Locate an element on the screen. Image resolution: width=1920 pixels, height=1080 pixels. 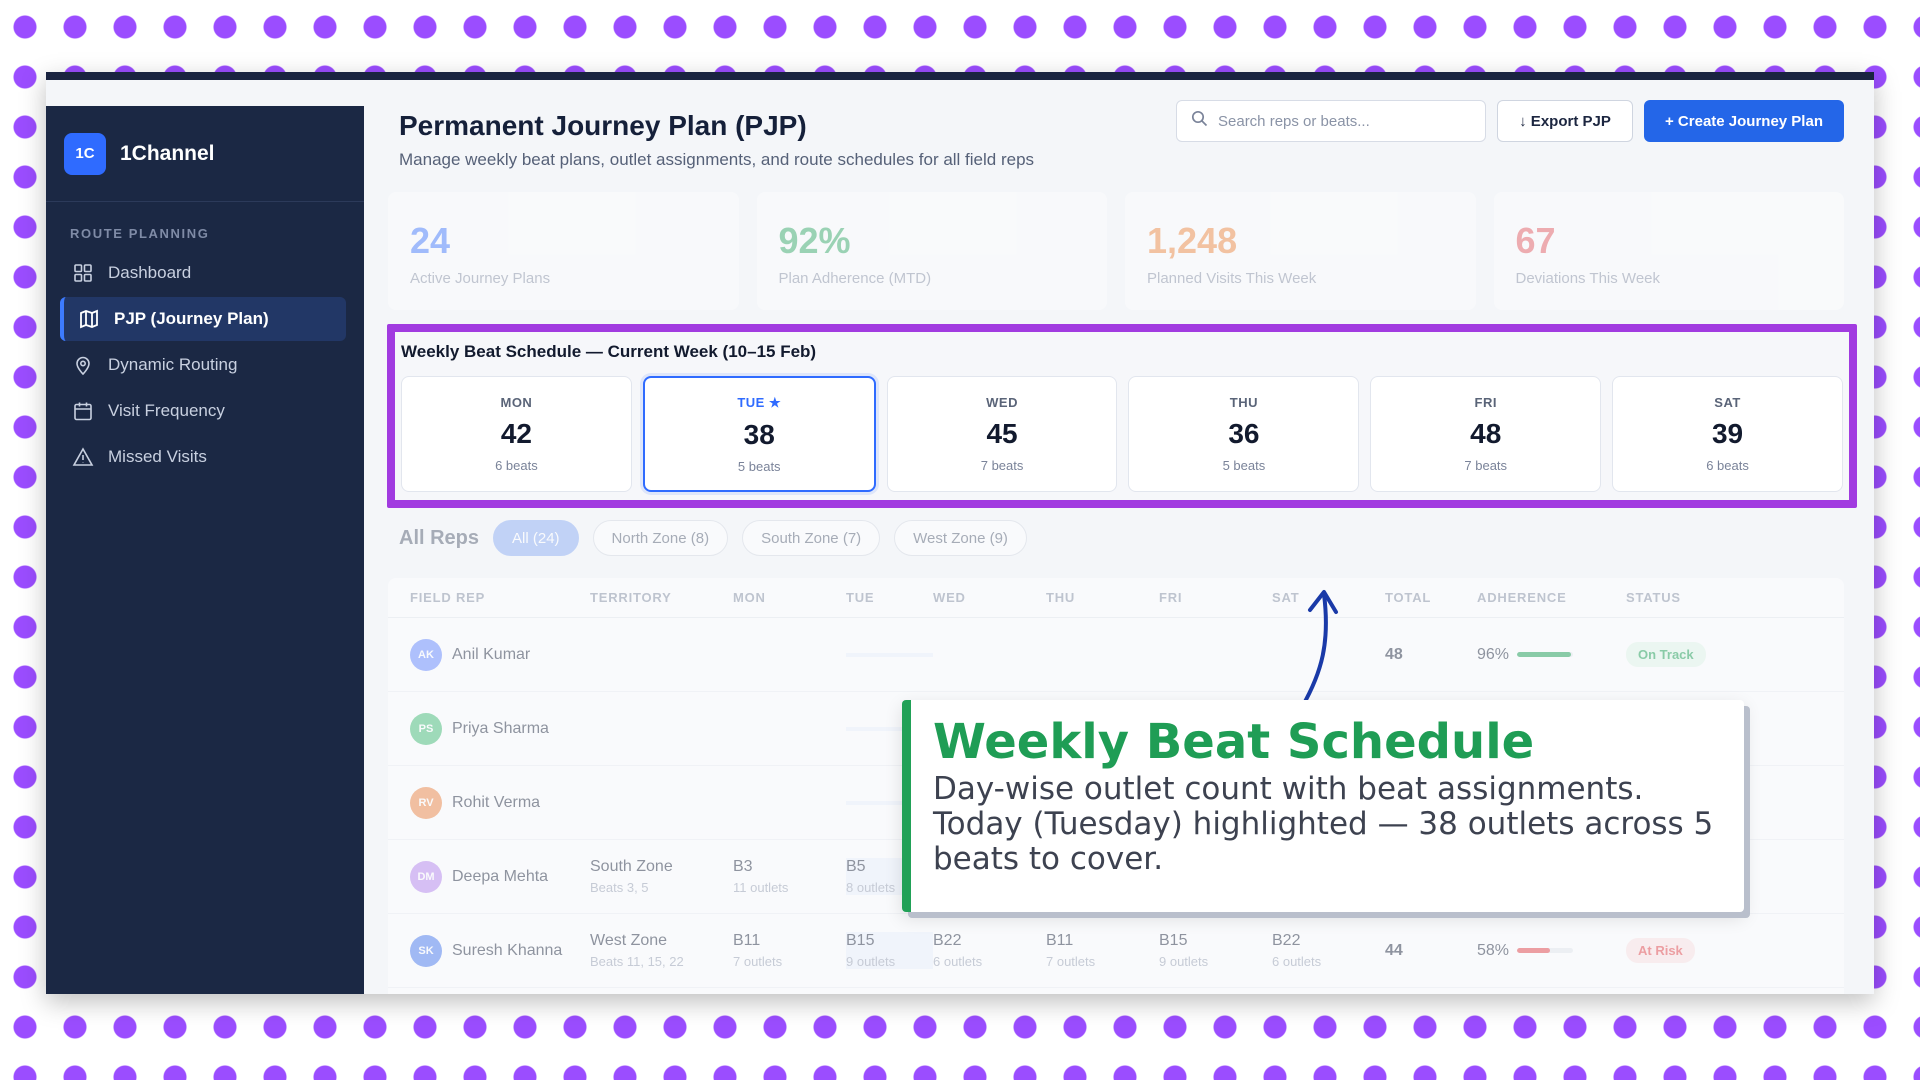
rep-name: Anil Kumar is located at coordinates (491, 654).